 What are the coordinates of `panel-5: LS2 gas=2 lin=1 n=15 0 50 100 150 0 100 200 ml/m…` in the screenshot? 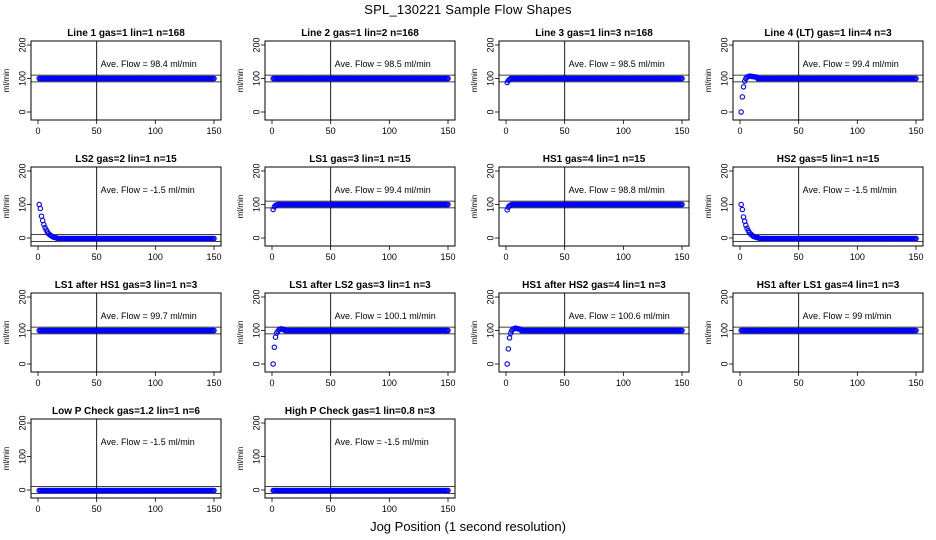 It's located at (112, 208).